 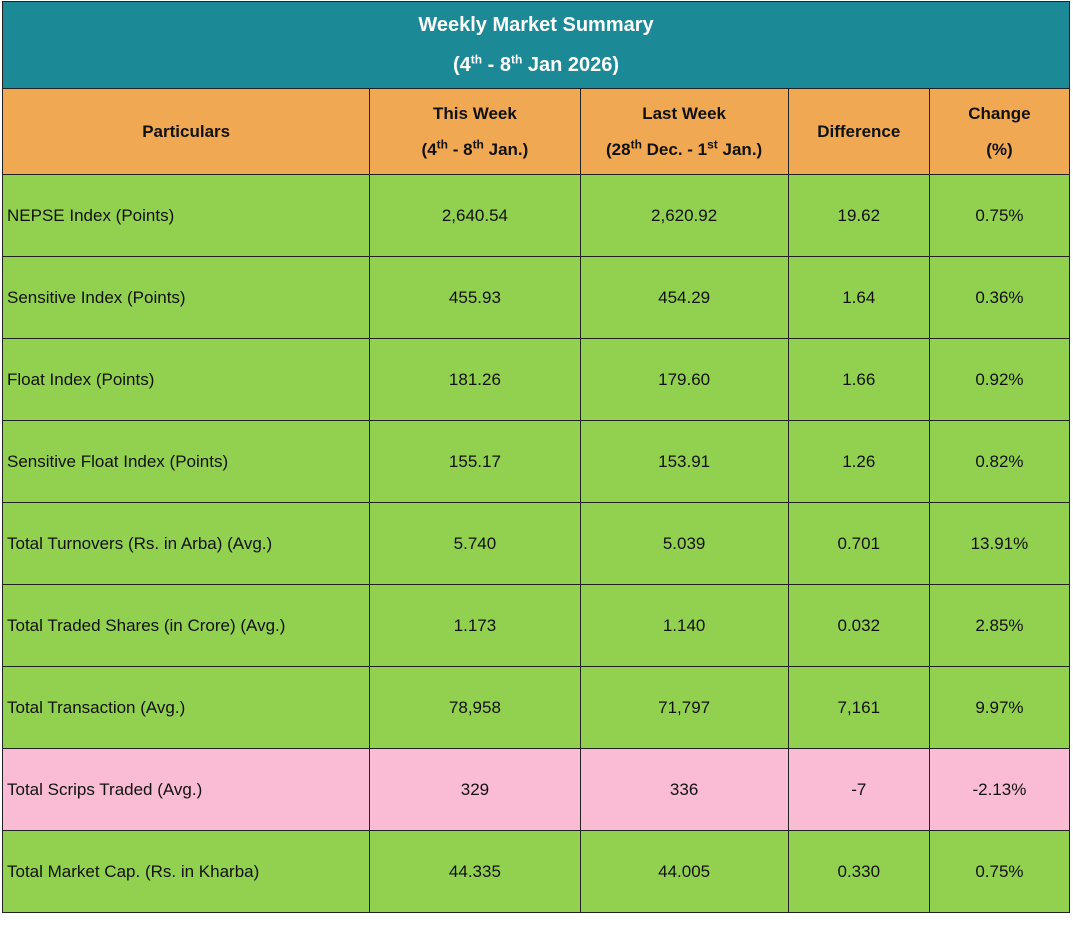 I want to click on value-cell: 1.26, so click(x=858, y=461).